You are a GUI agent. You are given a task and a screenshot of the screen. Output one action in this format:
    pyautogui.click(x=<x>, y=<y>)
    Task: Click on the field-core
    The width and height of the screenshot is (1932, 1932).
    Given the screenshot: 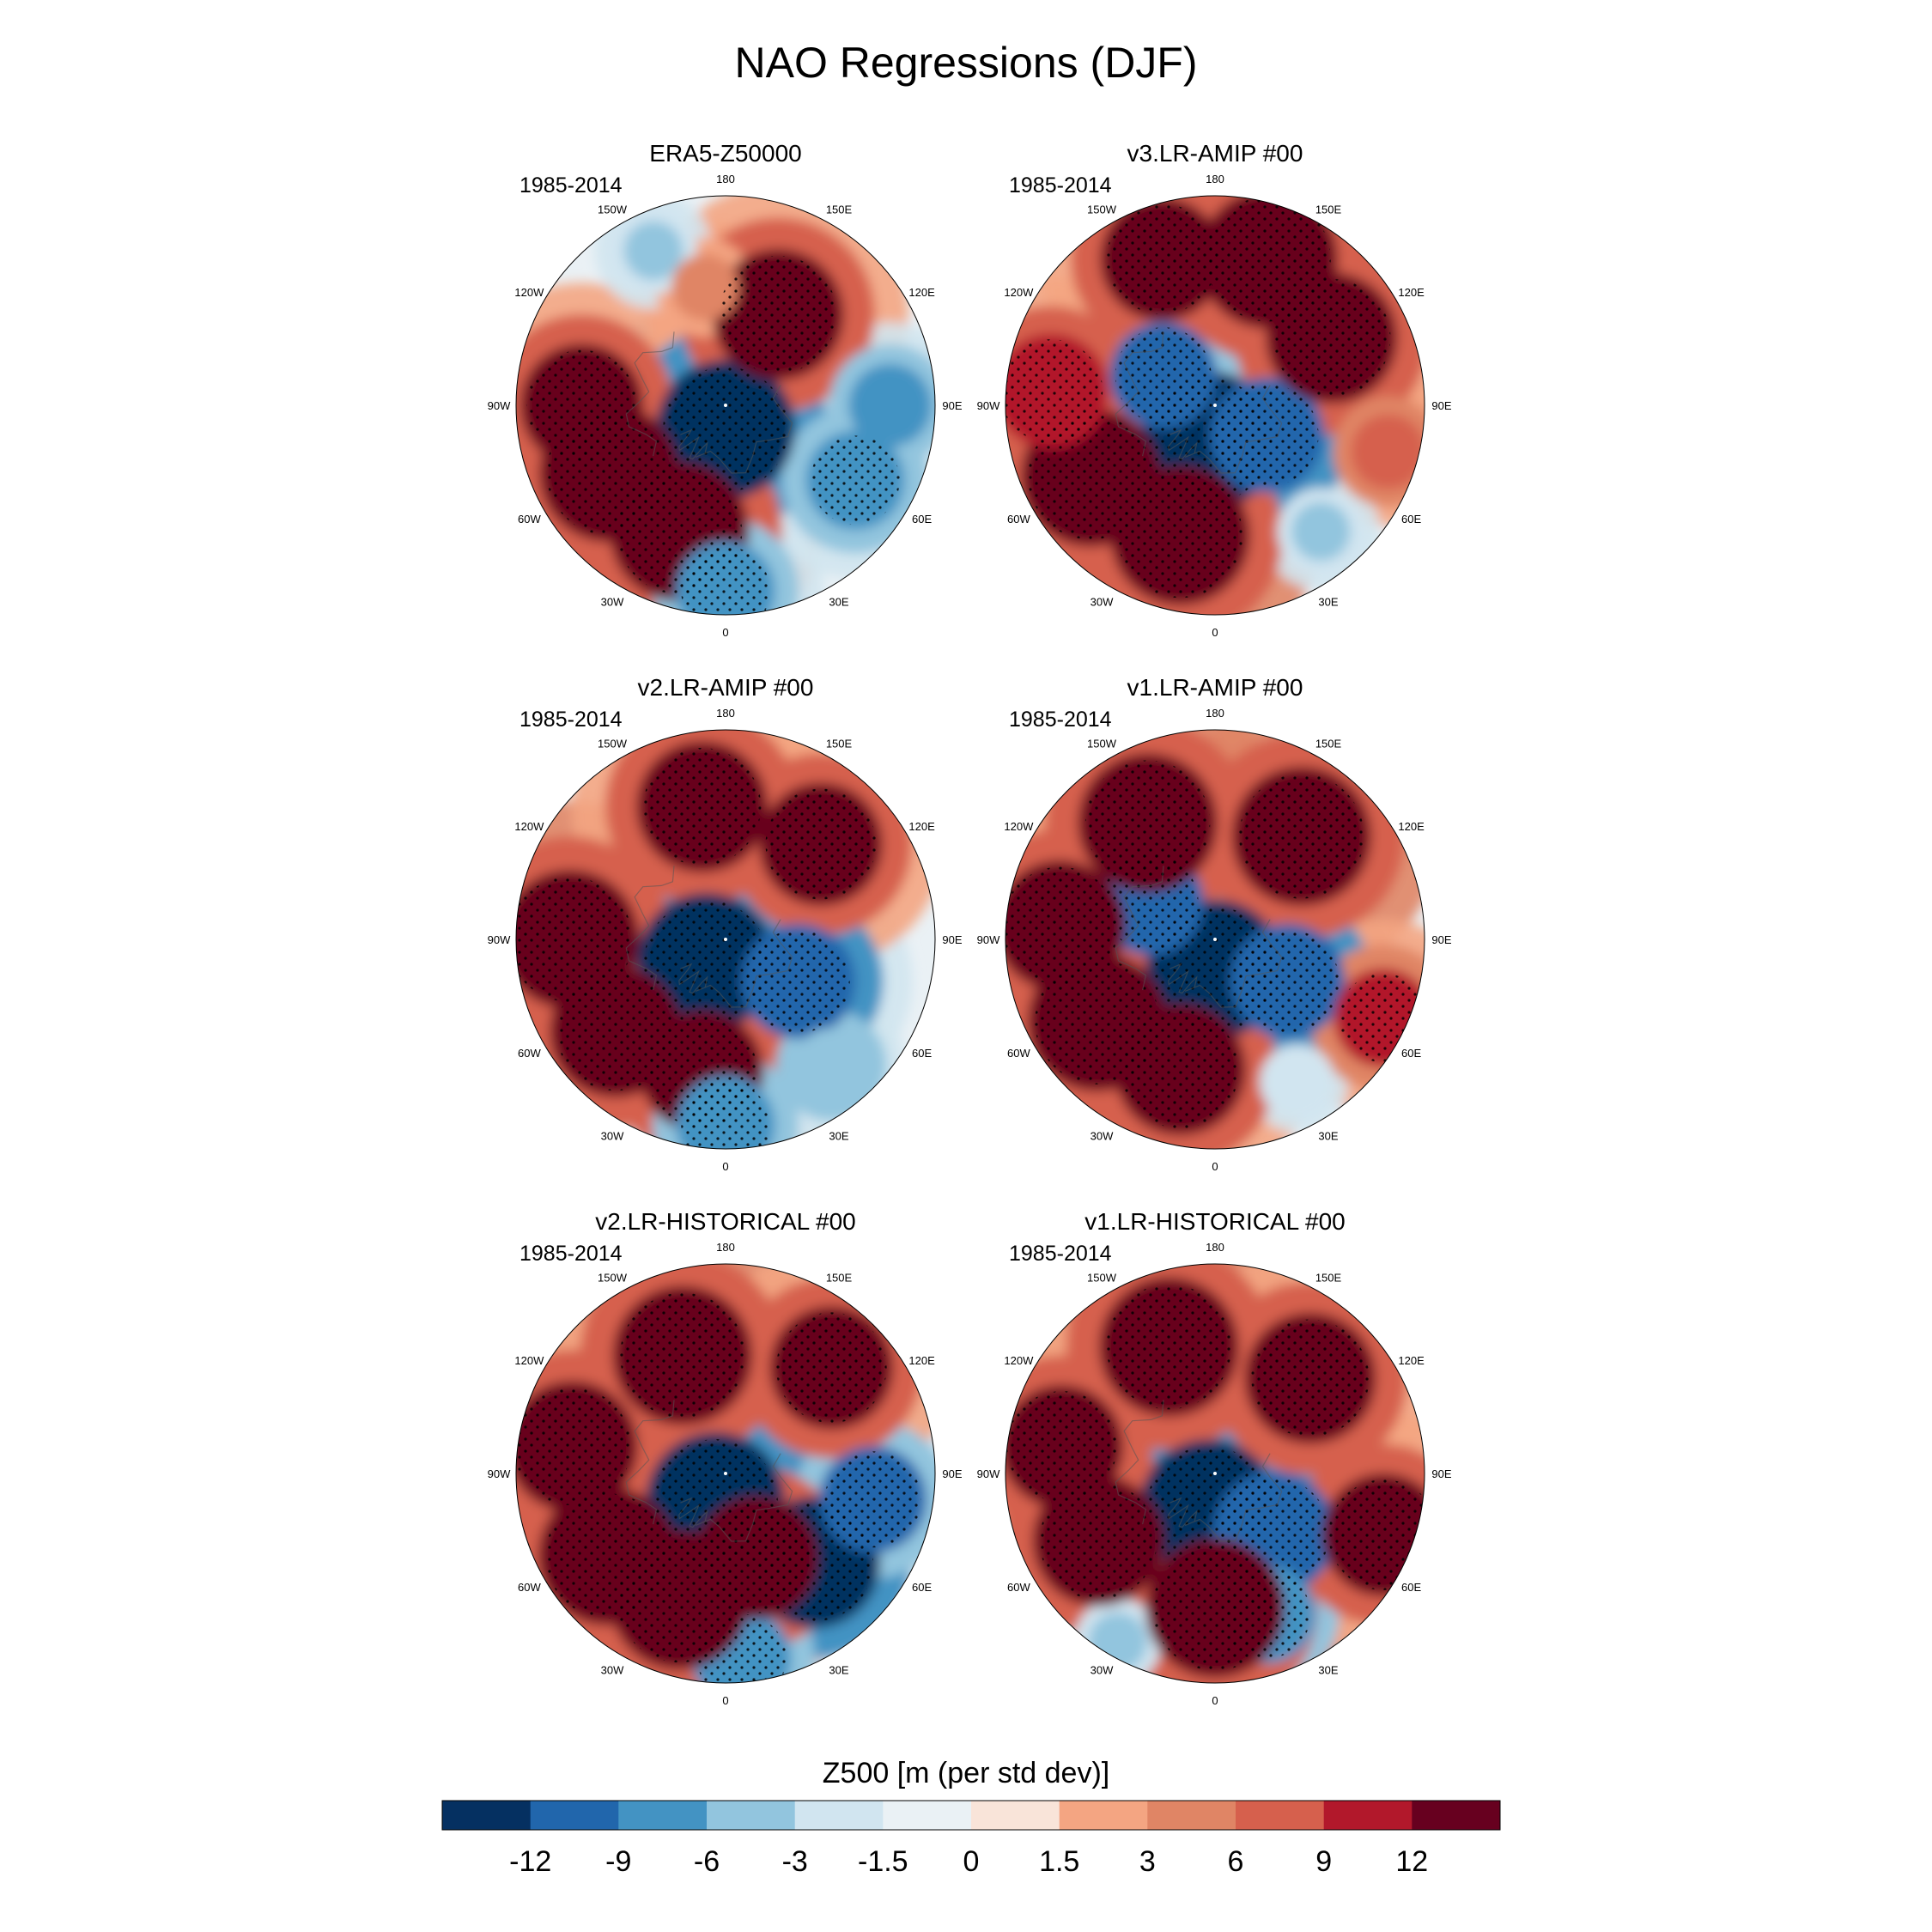 What is the action you would take?
    pyautogui.click(x=1388, y=452)
    